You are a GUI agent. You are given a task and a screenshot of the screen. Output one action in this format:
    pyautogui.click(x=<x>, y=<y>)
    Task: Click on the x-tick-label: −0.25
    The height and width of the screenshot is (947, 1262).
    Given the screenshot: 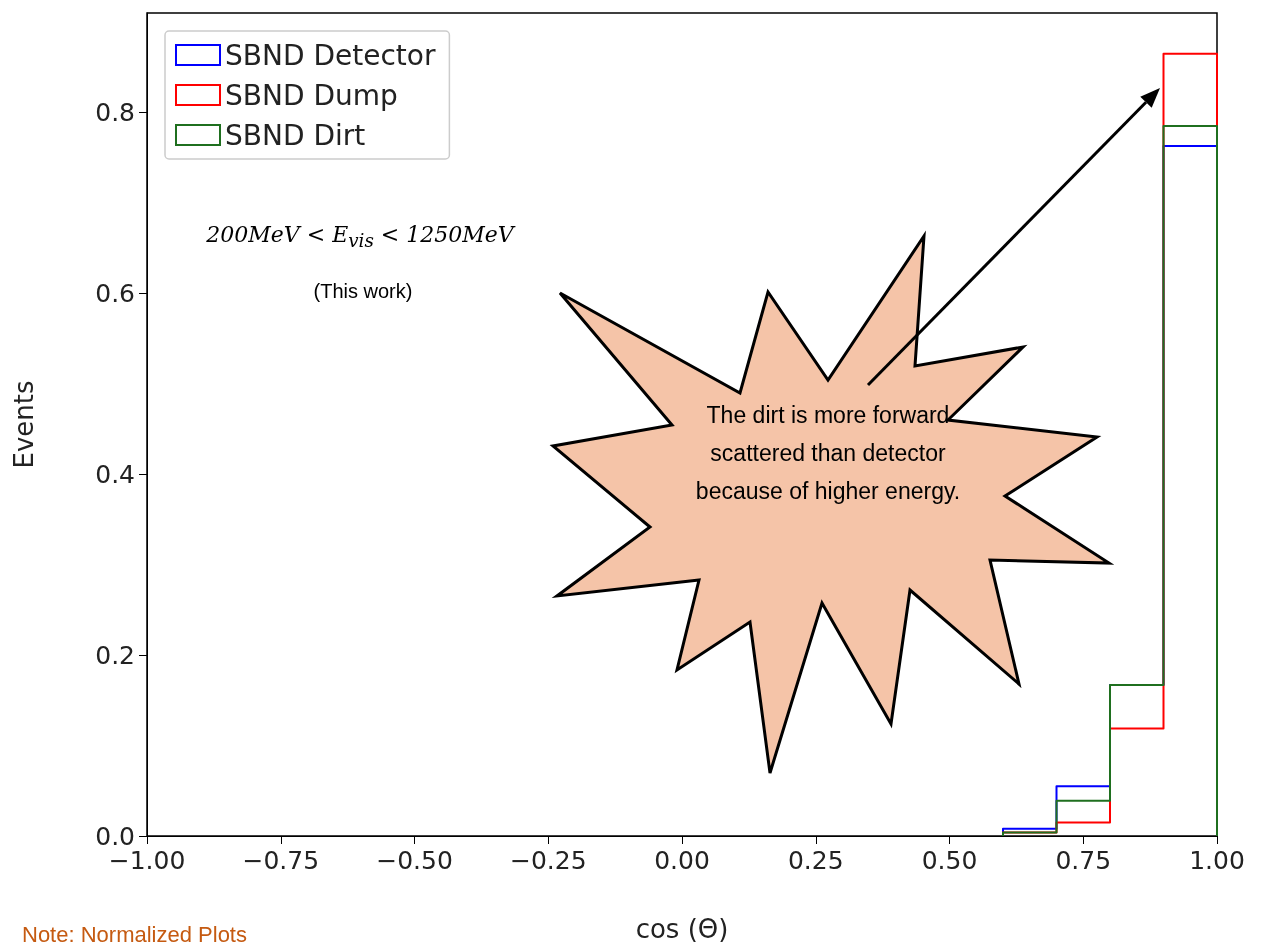 What is the action you would take?
    pyautogui.click(x=548, y=860)
    